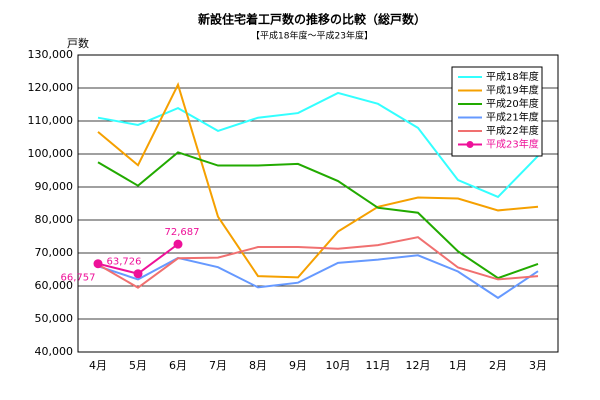  What do you see at coordinates (512, 144) in the screenshot?
I see `legend-label: 平成23年度` at bounding box center [512, 144].